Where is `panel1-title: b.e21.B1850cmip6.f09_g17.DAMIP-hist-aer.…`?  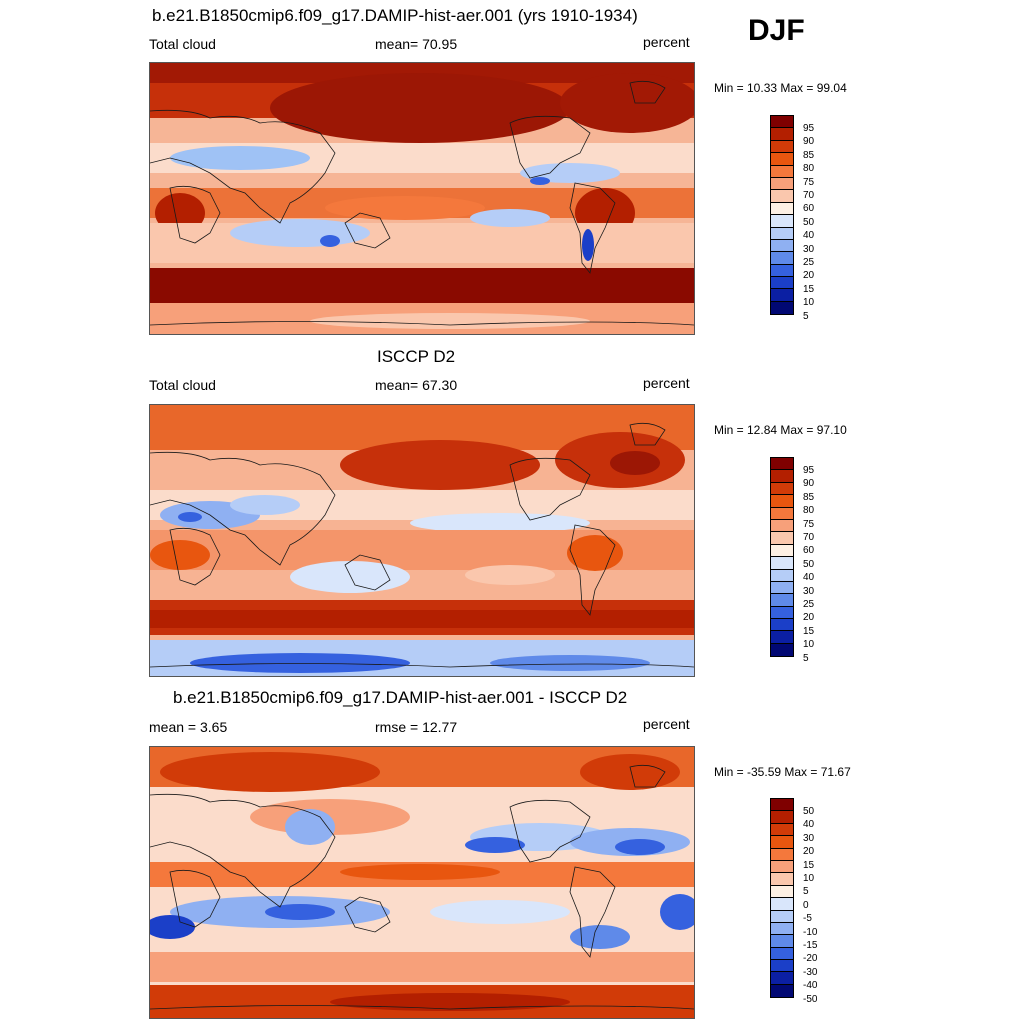
panel1-title: b.e21.B1850cmip6.f09_g17.DAMIP-hist-aer.… is located at coordinates (395, 15).